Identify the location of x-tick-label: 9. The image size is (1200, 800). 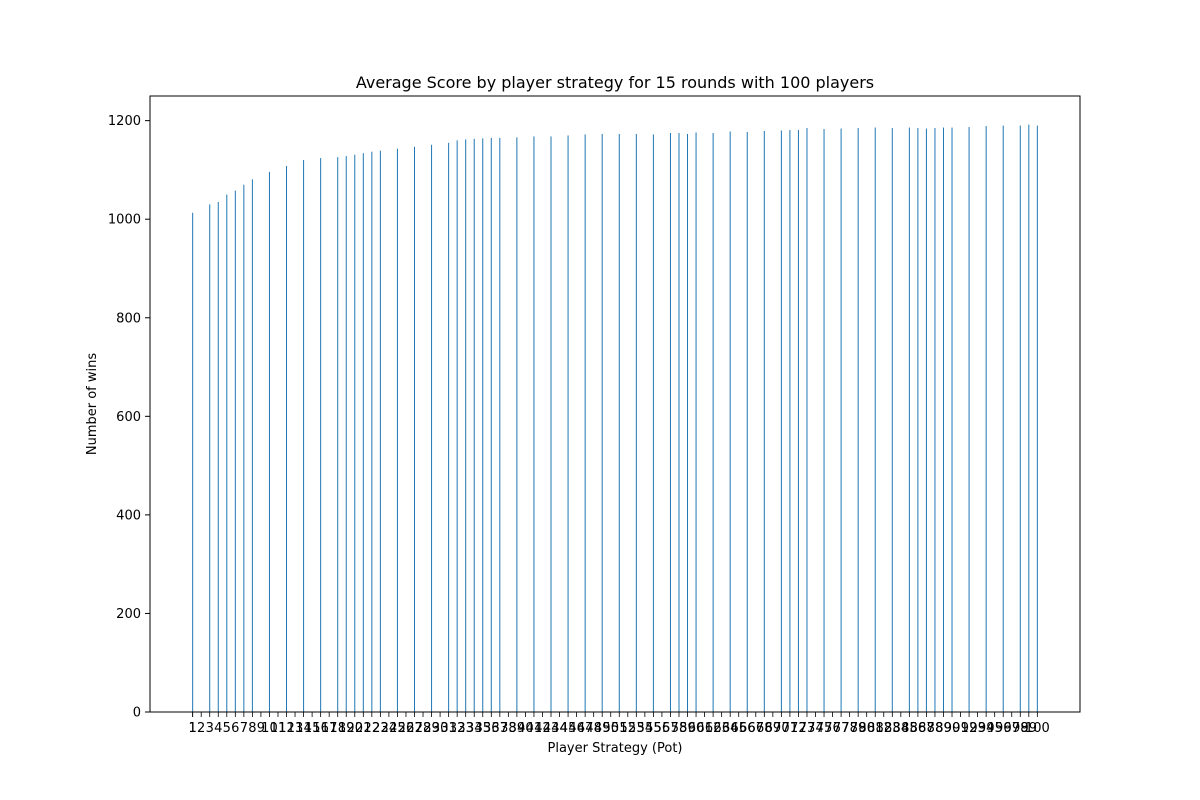
(261, 728).